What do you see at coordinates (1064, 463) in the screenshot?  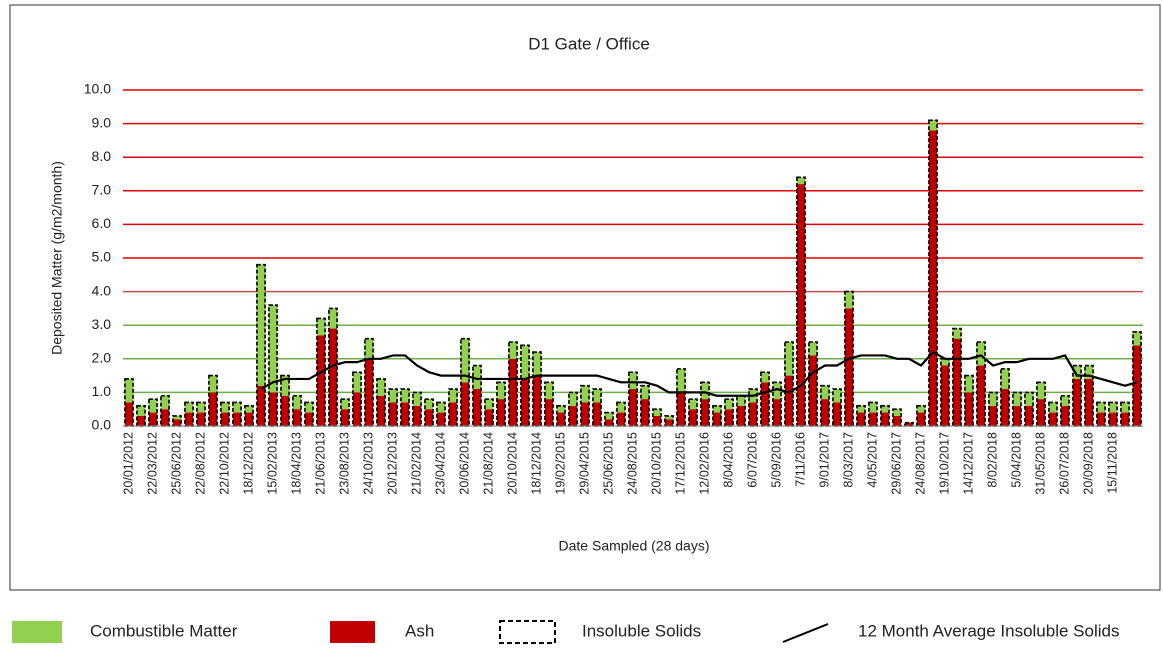 I see `x-tick-label: 26/07/2018` at bounding box center [1064, 463].